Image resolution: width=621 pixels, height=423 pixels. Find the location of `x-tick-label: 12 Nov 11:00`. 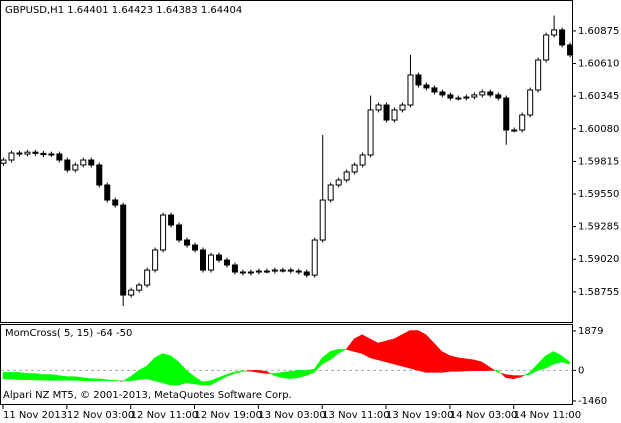

x-tick-label: 12 Nov 11:00 is located at coordinates (164, 415).